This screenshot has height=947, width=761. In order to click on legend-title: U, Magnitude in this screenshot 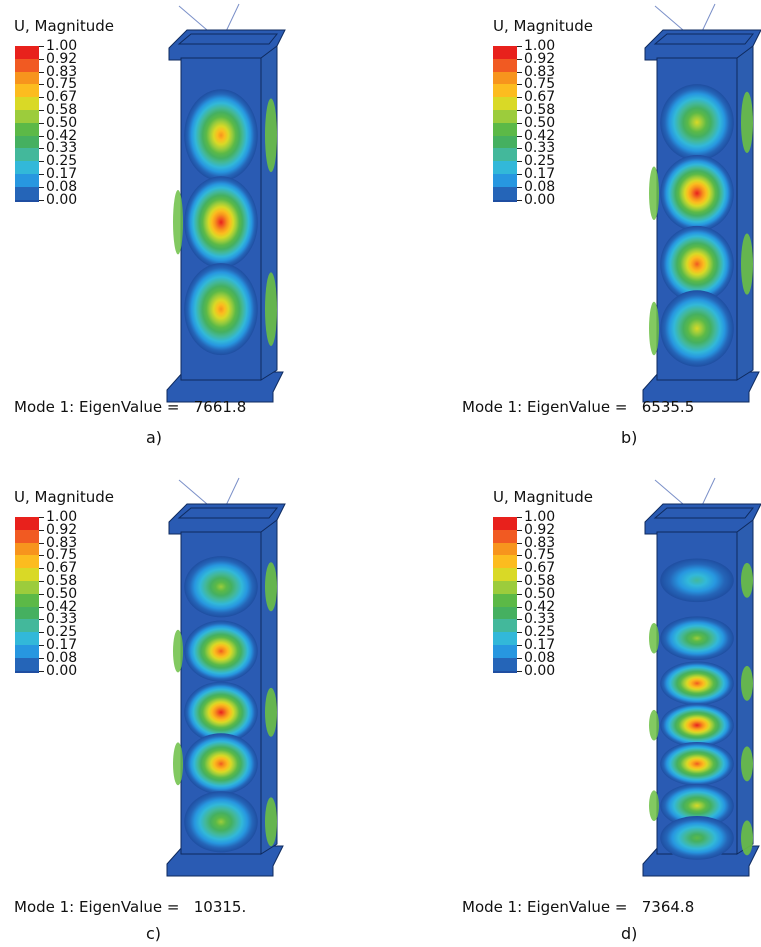, I will do `click(64, 497)`.